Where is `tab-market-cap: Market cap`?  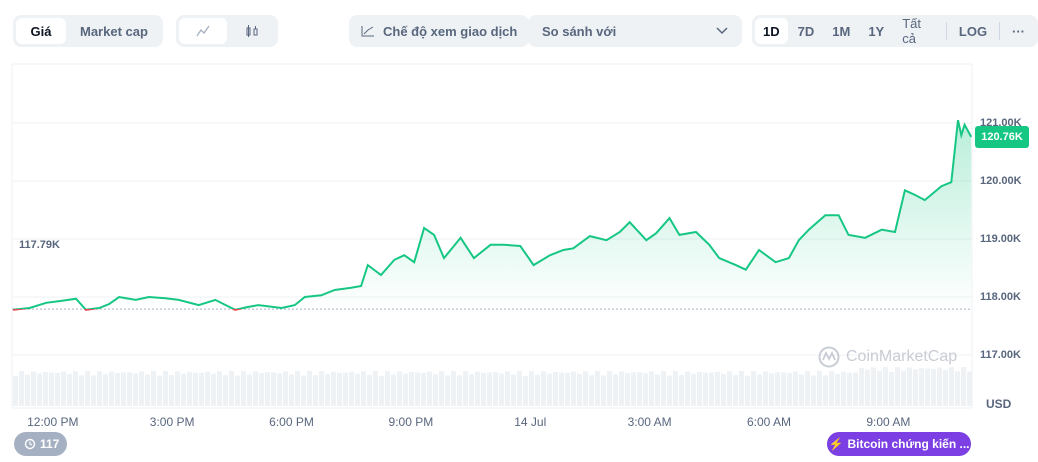
tab-market-cap: Market cap is located at coordinates (114, 31).